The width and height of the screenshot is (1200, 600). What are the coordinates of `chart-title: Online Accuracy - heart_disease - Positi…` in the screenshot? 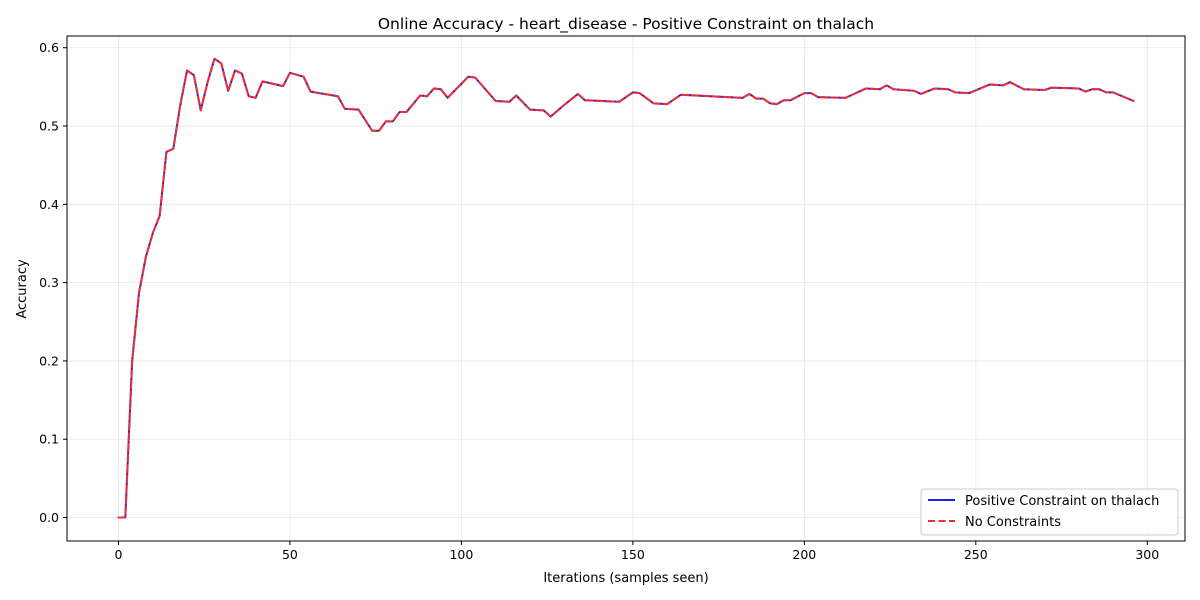 It's located at (626, 24).